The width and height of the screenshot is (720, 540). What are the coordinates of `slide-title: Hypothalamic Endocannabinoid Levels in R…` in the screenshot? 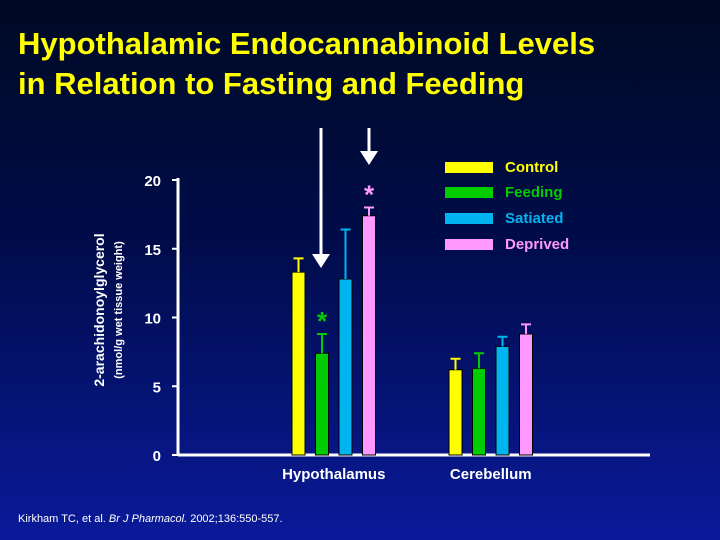 It's located at (363, 64).